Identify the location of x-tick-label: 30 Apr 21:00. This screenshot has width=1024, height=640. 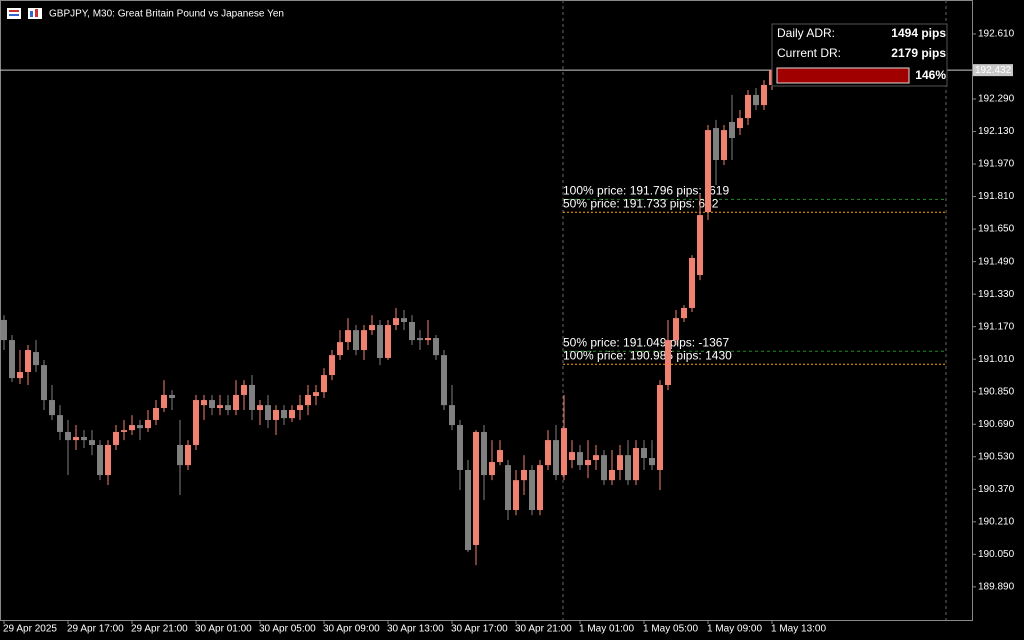
(543, 629).